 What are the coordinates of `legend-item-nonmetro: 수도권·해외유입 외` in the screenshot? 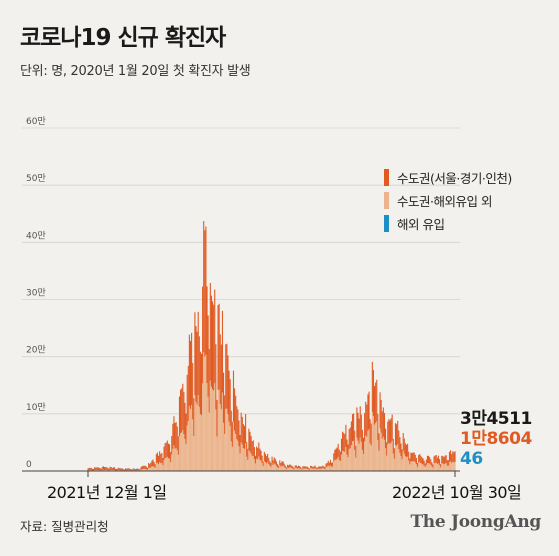 It's located at (448, 200).